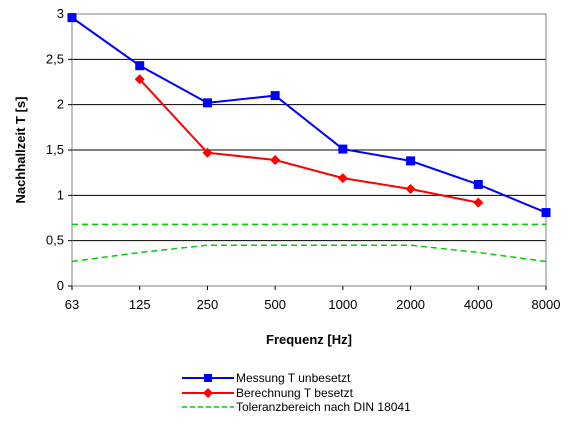  I want to click on y-tick-label-5: 2,5, so click(55, 58).